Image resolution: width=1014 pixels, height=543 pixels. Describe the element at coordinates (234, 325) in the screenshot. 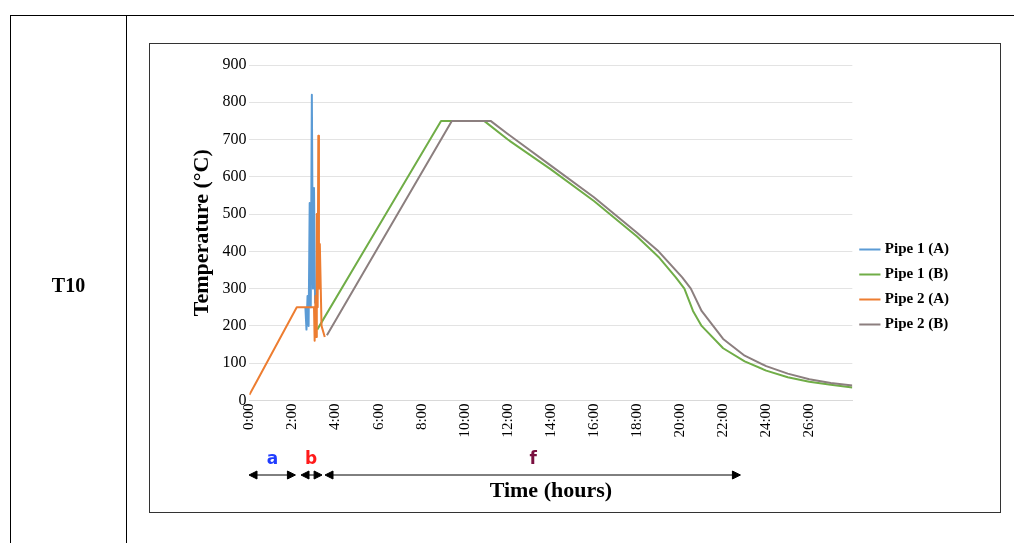

I see `y-tick-label: 200` at that location.